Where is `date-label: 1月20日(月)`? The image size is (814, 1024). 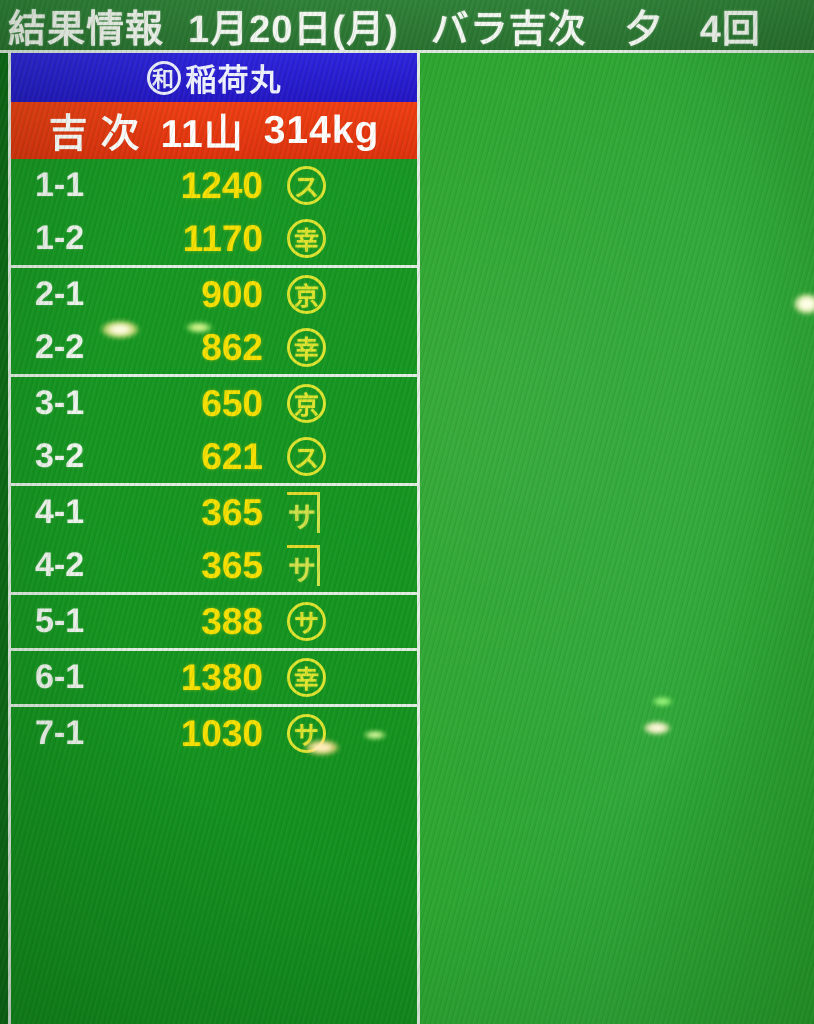 date-label: 1月20日(月) is located at coordinates (293, 29).